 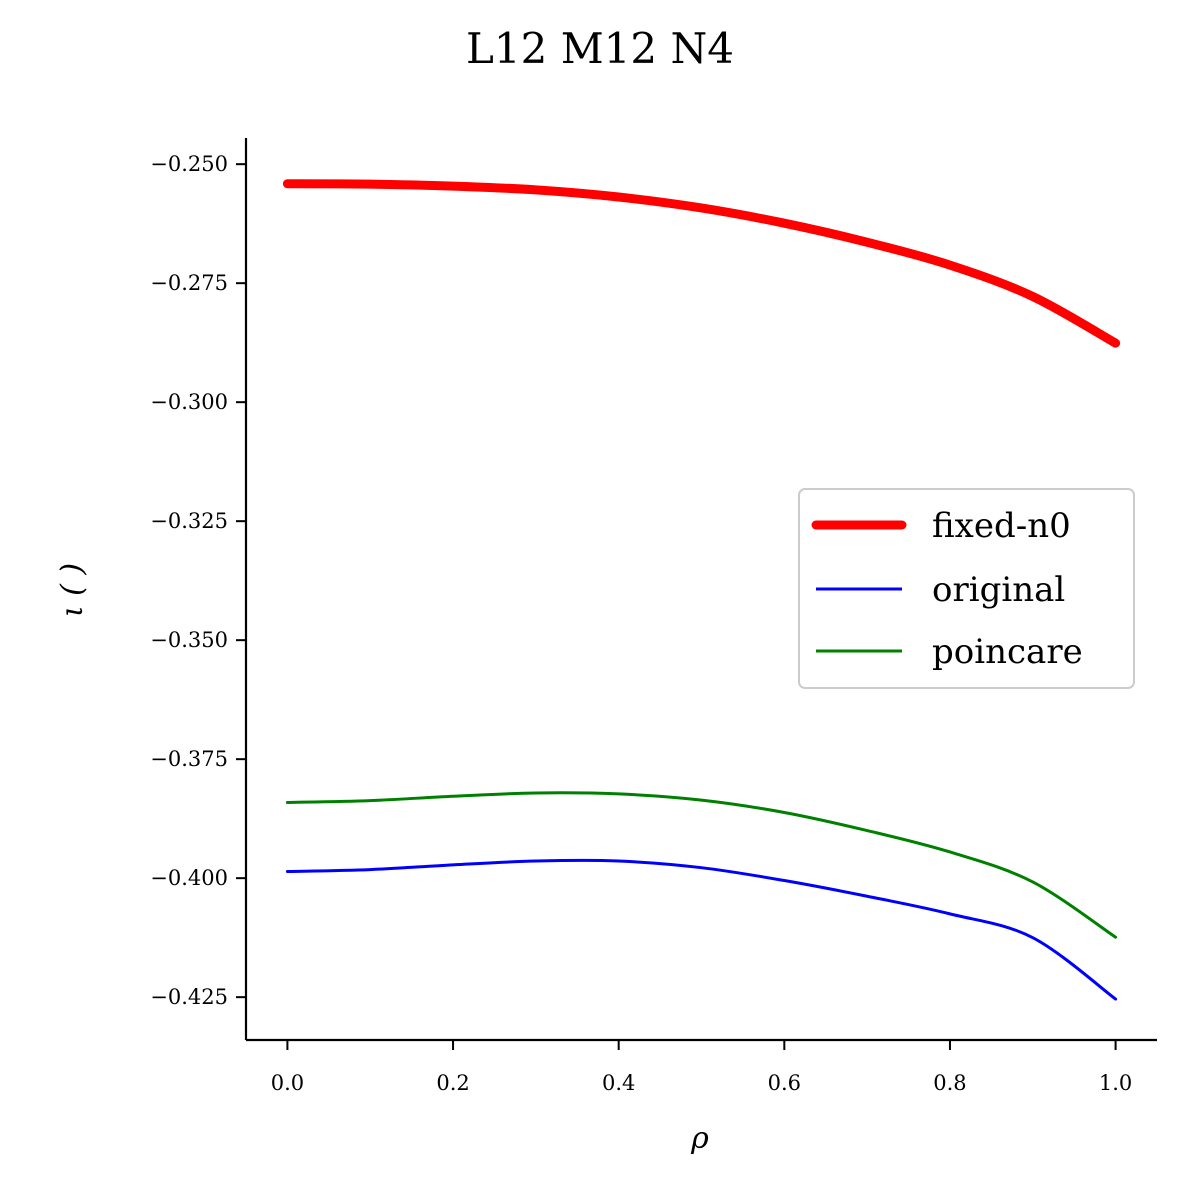 I want to click on y-tick-label: −0.400, so click(x=189, y=878).